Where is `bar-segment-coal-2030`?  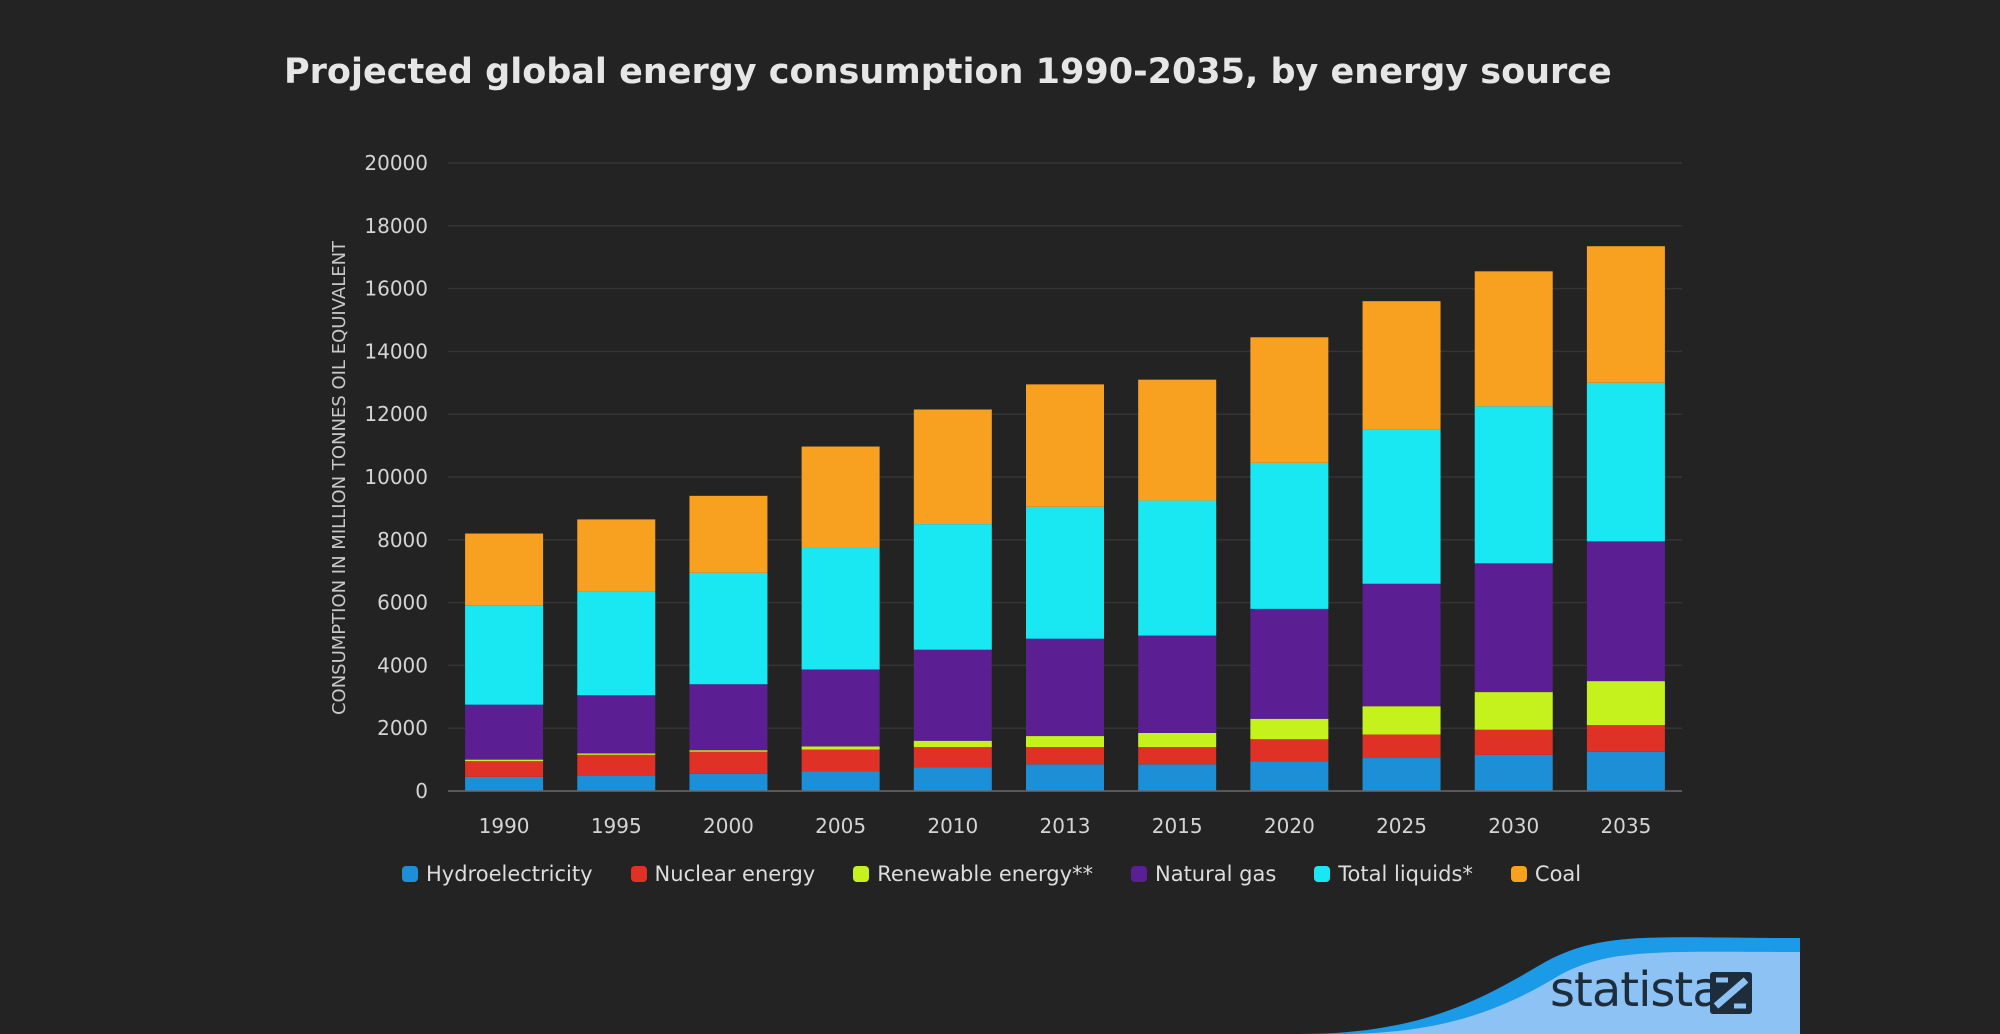
bar-segment-coal-2030 is located at coordinates (1513, 339).